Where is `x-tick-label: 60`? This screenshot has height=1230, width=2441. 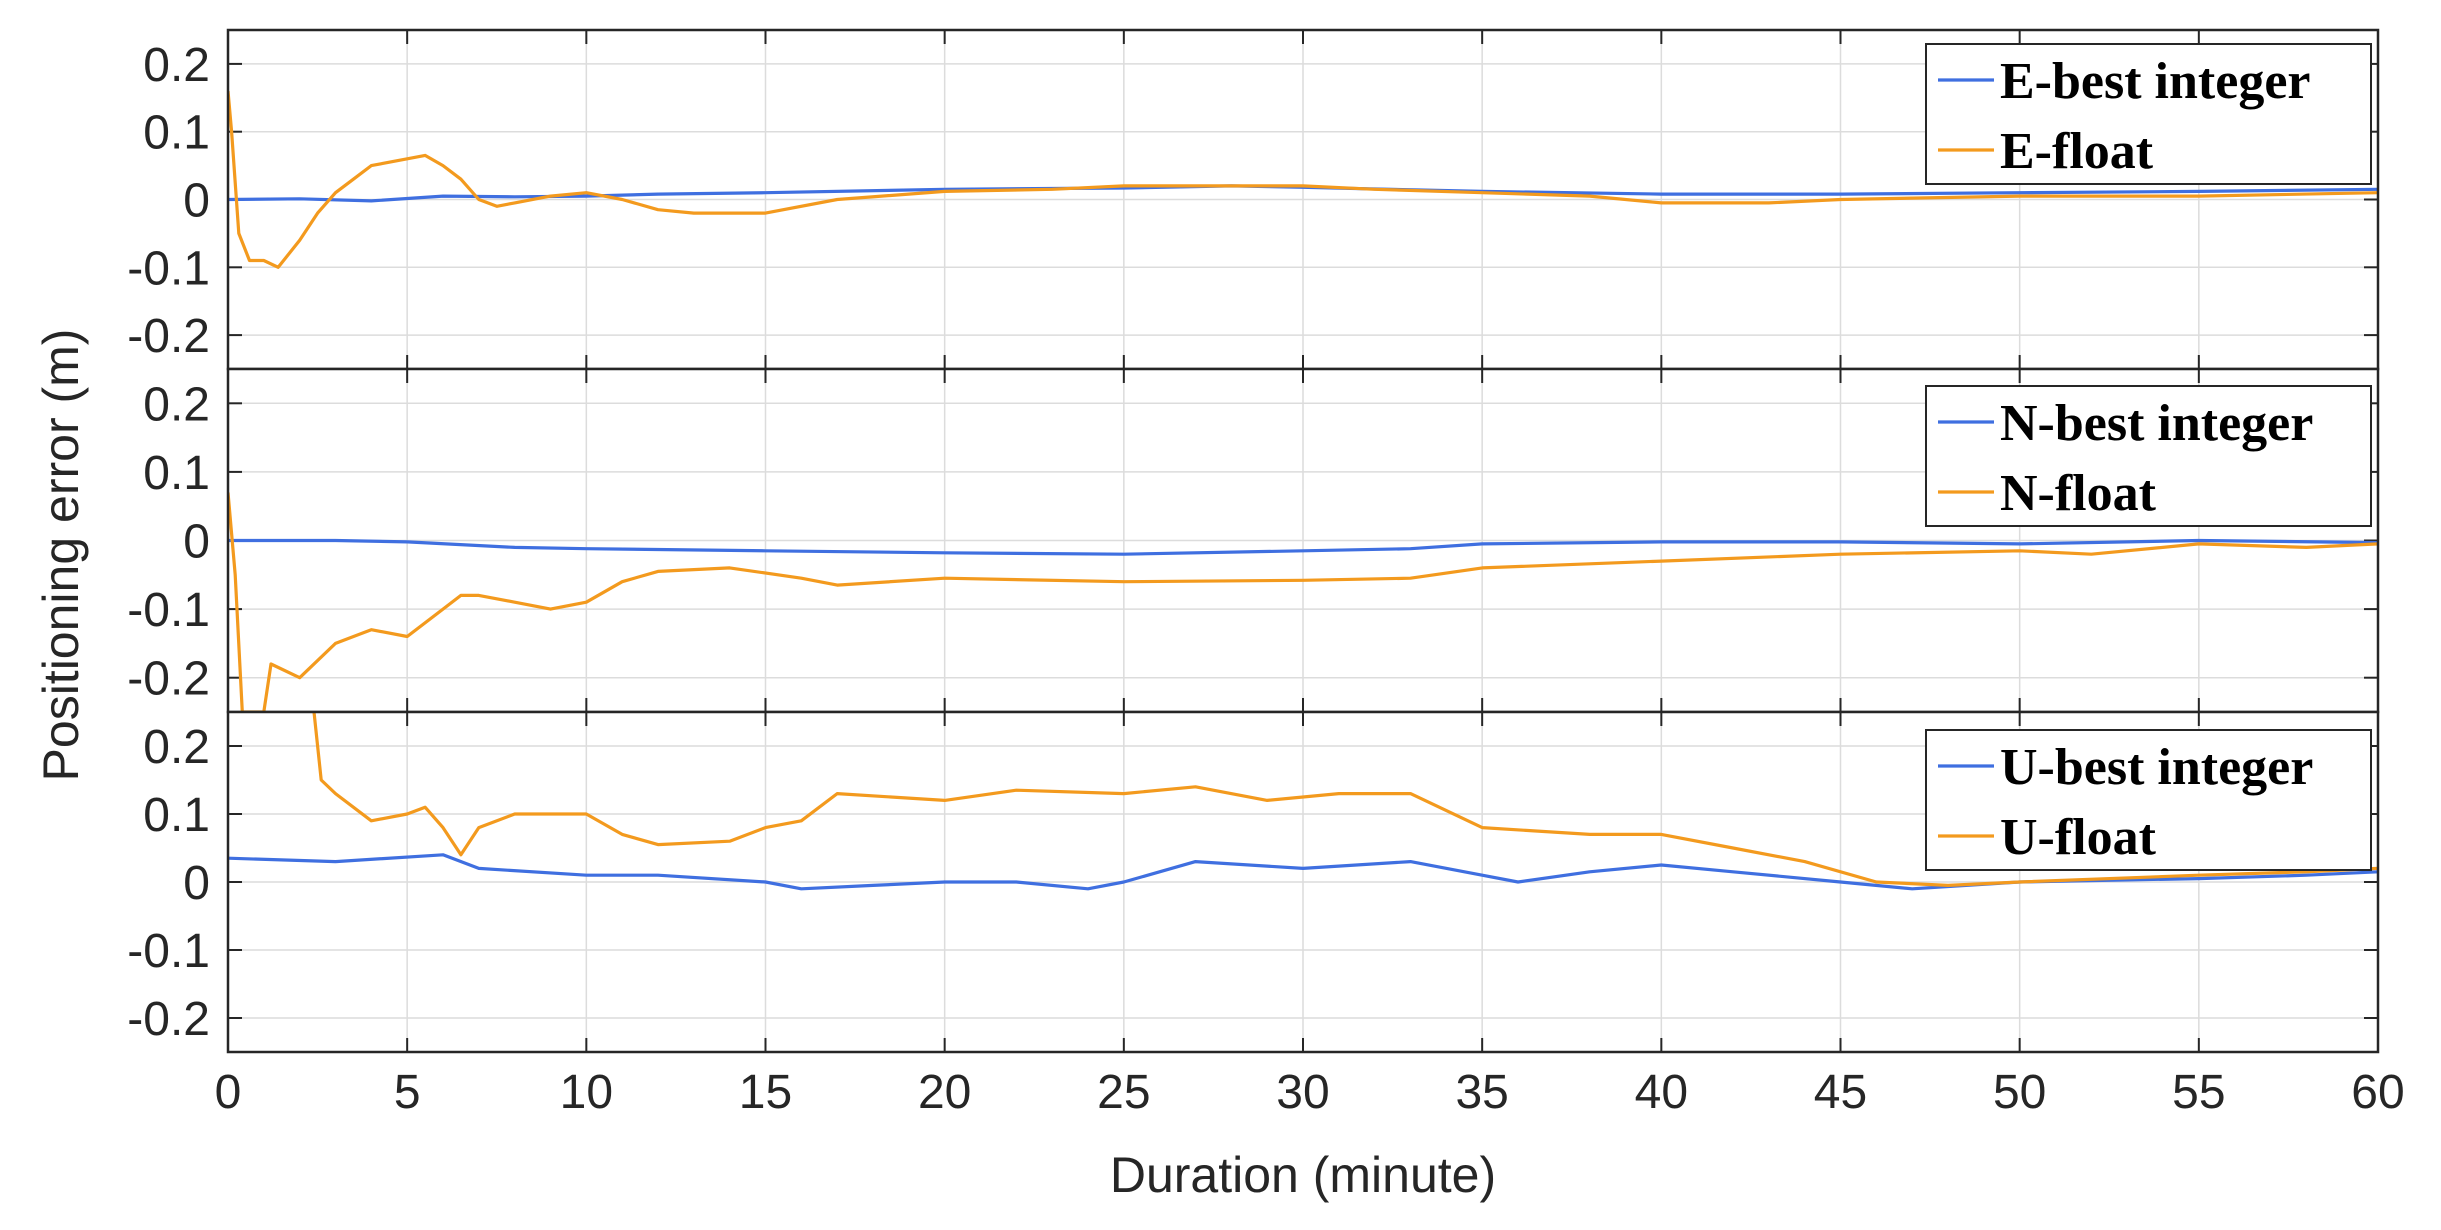
x-tick-label: 60 is located at coordinates (2377, 1092).